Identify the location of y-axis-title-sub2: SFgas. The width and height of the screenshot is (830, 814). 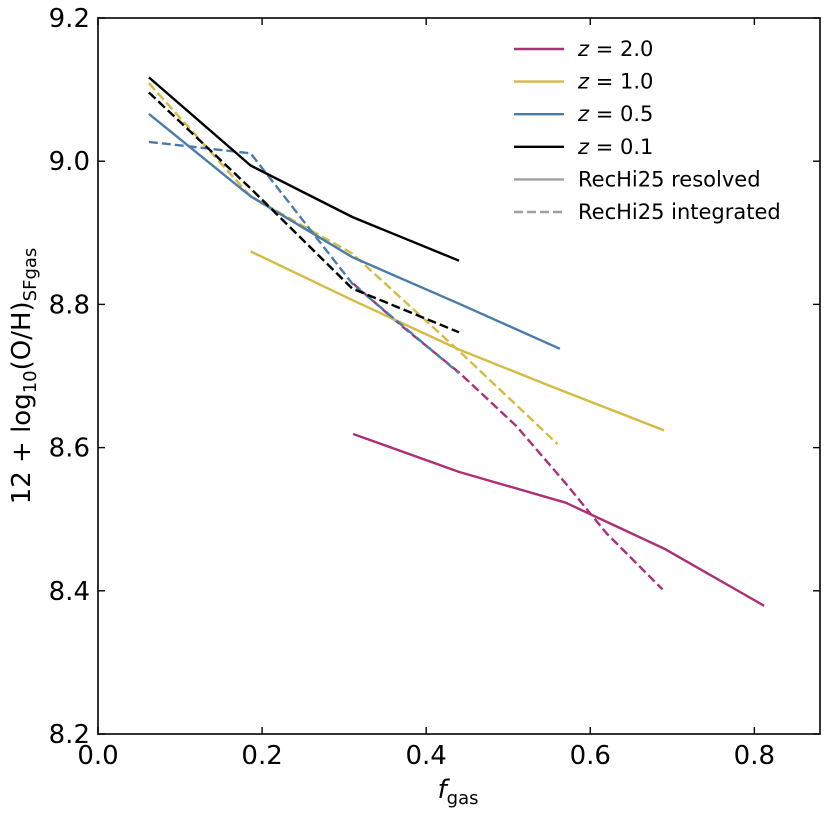
(30, 275).